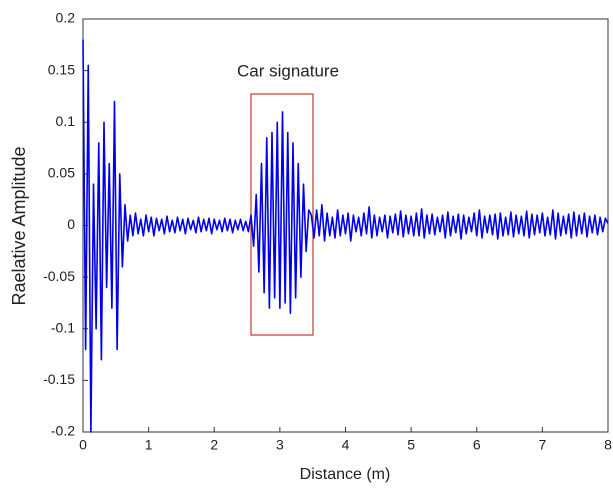  What do you see at coordinates (149, 445) in the screenshot?
I see `x-tick-label: 1` at bounding box center [149, 445].